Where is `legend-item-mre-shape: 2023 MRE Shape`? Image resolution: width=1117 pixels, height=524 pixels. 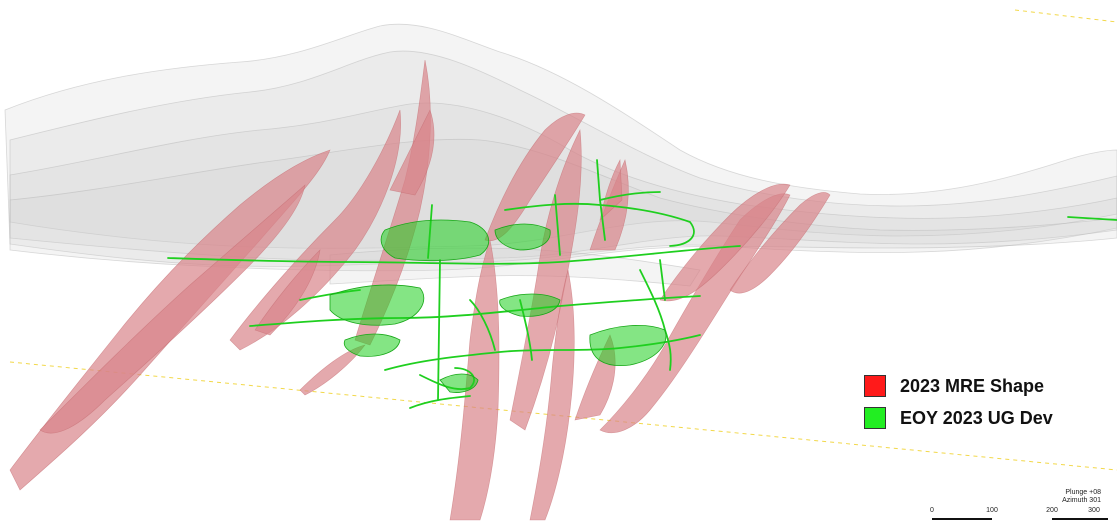
legend-item-mre-shape: 2023 MRE Shape is located at coordinates (958, 386).